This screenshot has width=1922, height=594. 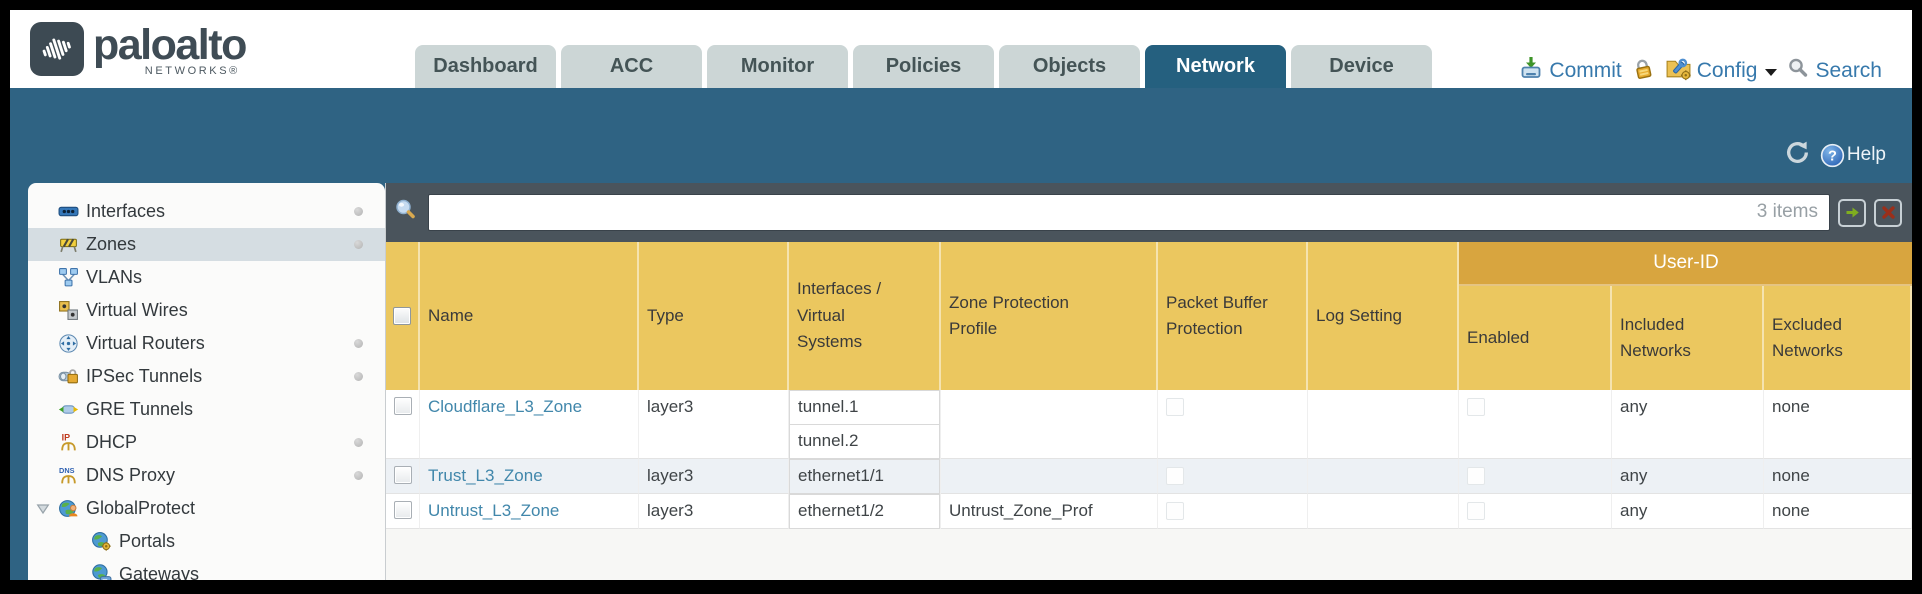 What do you see at coordinates (1359, 315) in the screenshot?
I see `column-header-label: Log Setting` at bounding box center [1359, 315].